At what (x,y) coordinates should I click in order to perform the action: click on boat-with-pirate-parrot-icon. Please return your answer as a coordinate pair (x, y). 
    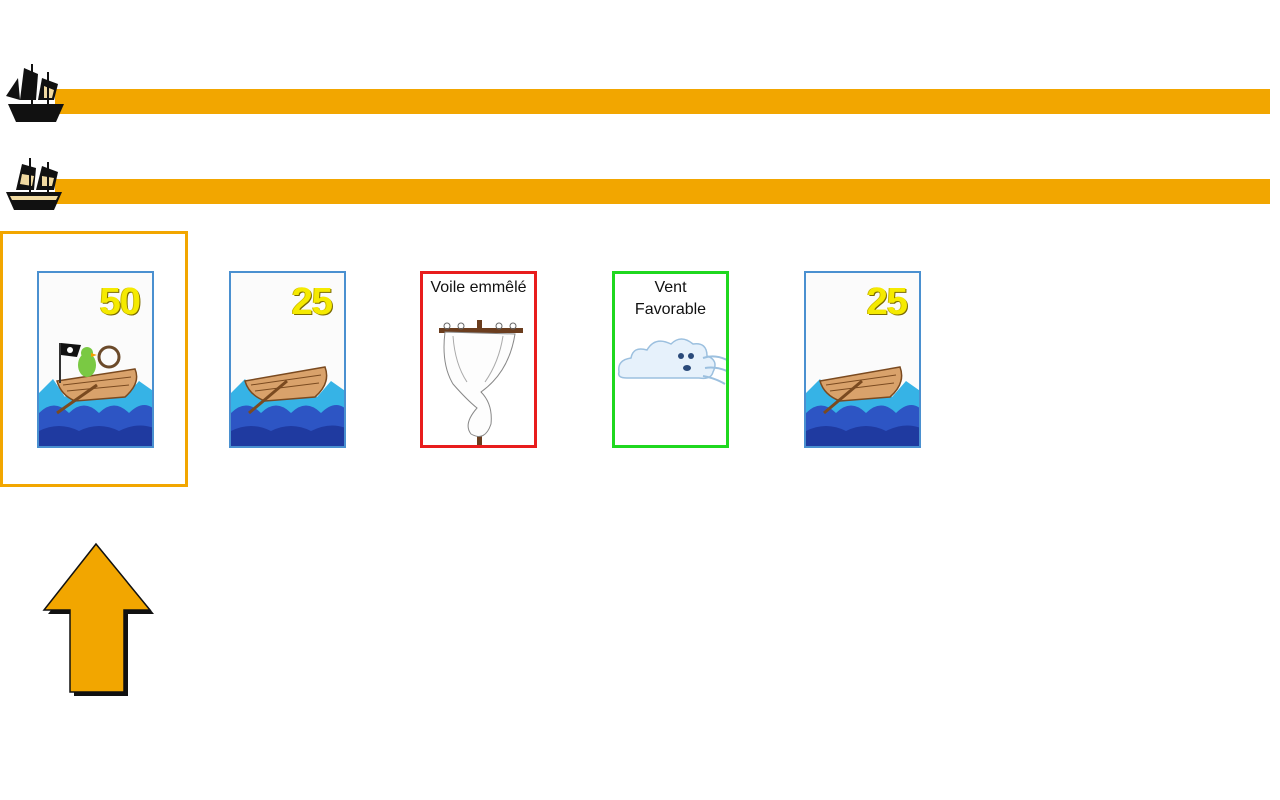
    Looking at the image, I should click on (95, 394).